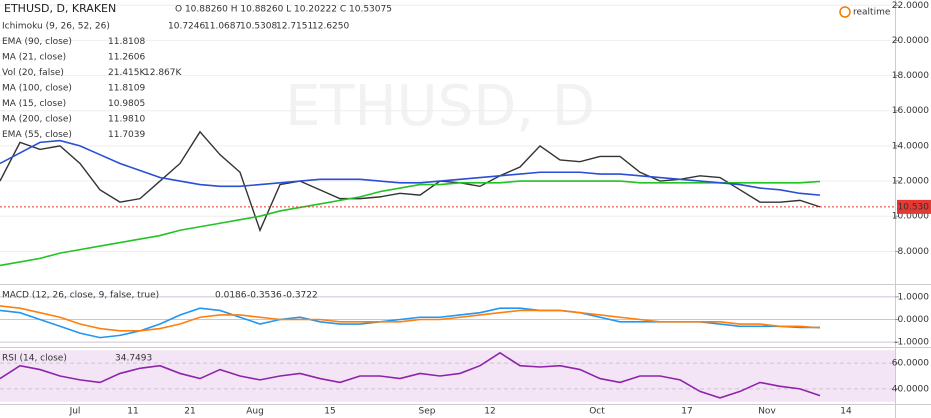  I want to click on indicator-value: 34.7493, so click(133, 359).